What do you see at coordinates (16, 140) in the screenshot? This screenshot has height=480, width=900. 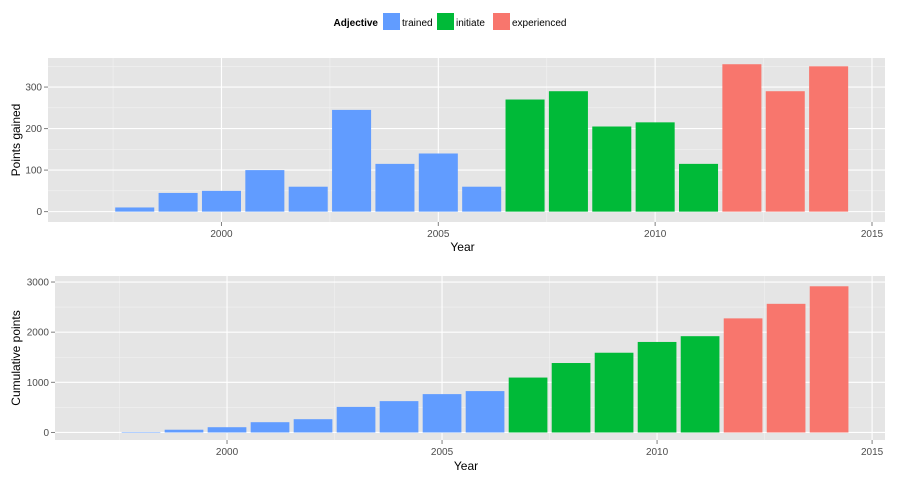 I see `y-axis-title: Points gained` at bounding box center [16, 140].